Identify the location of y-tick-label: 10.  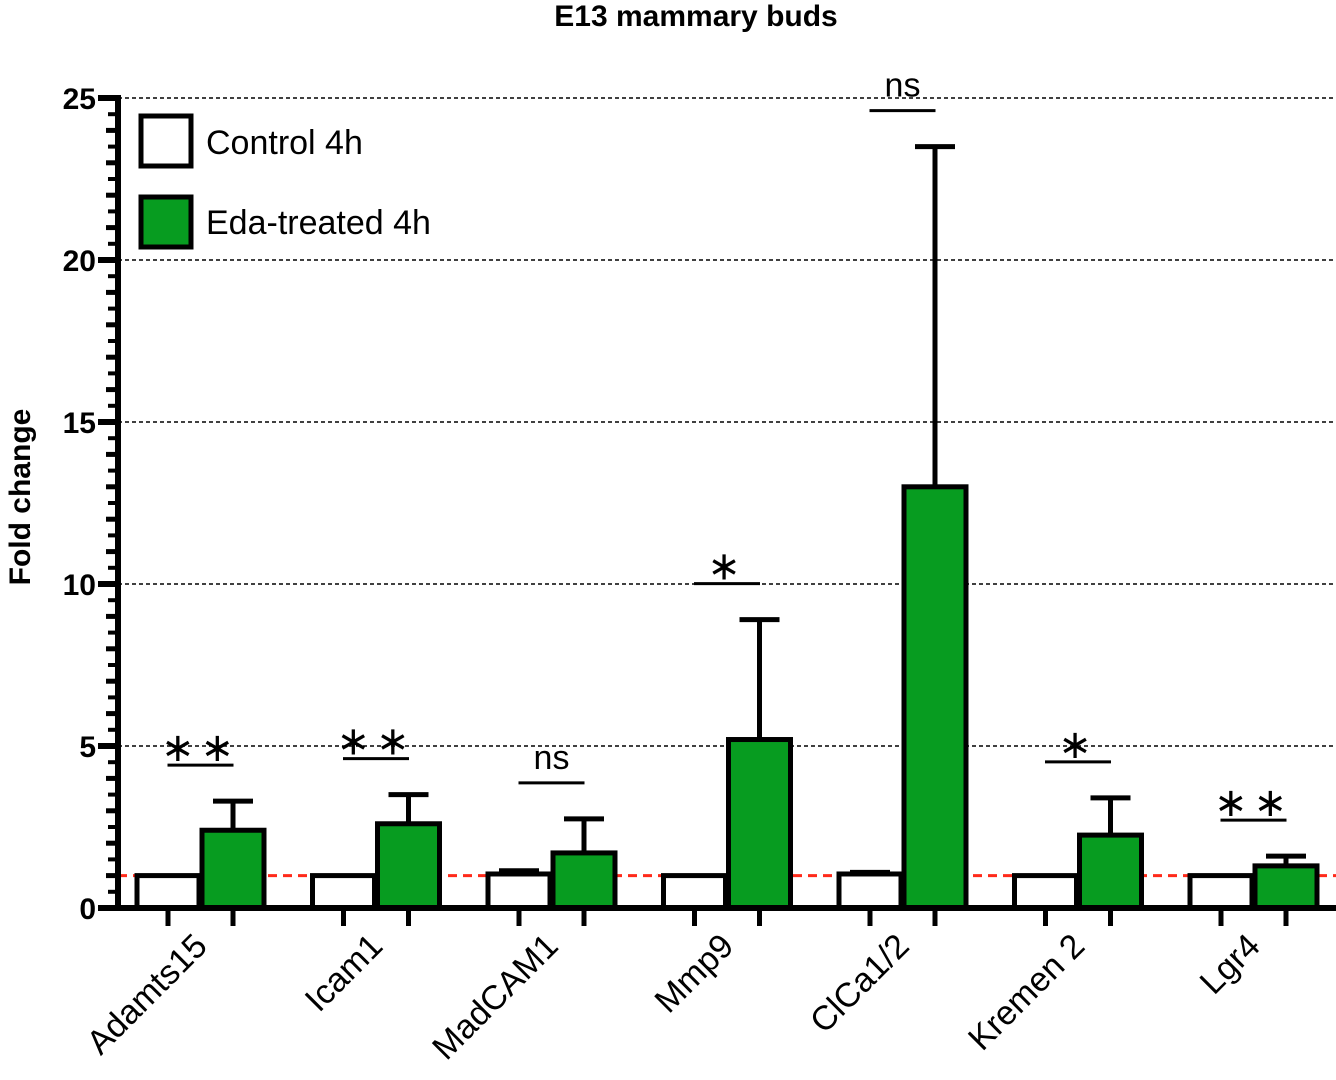
(79, 585).